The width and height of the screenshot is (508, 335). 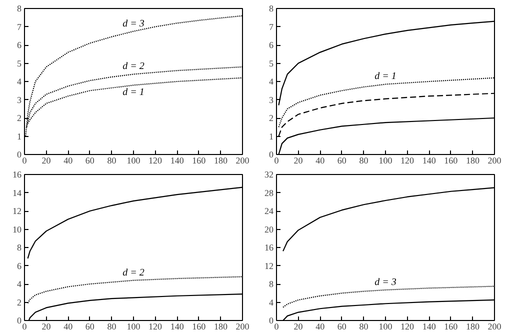 I want to click on y-tick-label: 28, so click(x=269, y=193).